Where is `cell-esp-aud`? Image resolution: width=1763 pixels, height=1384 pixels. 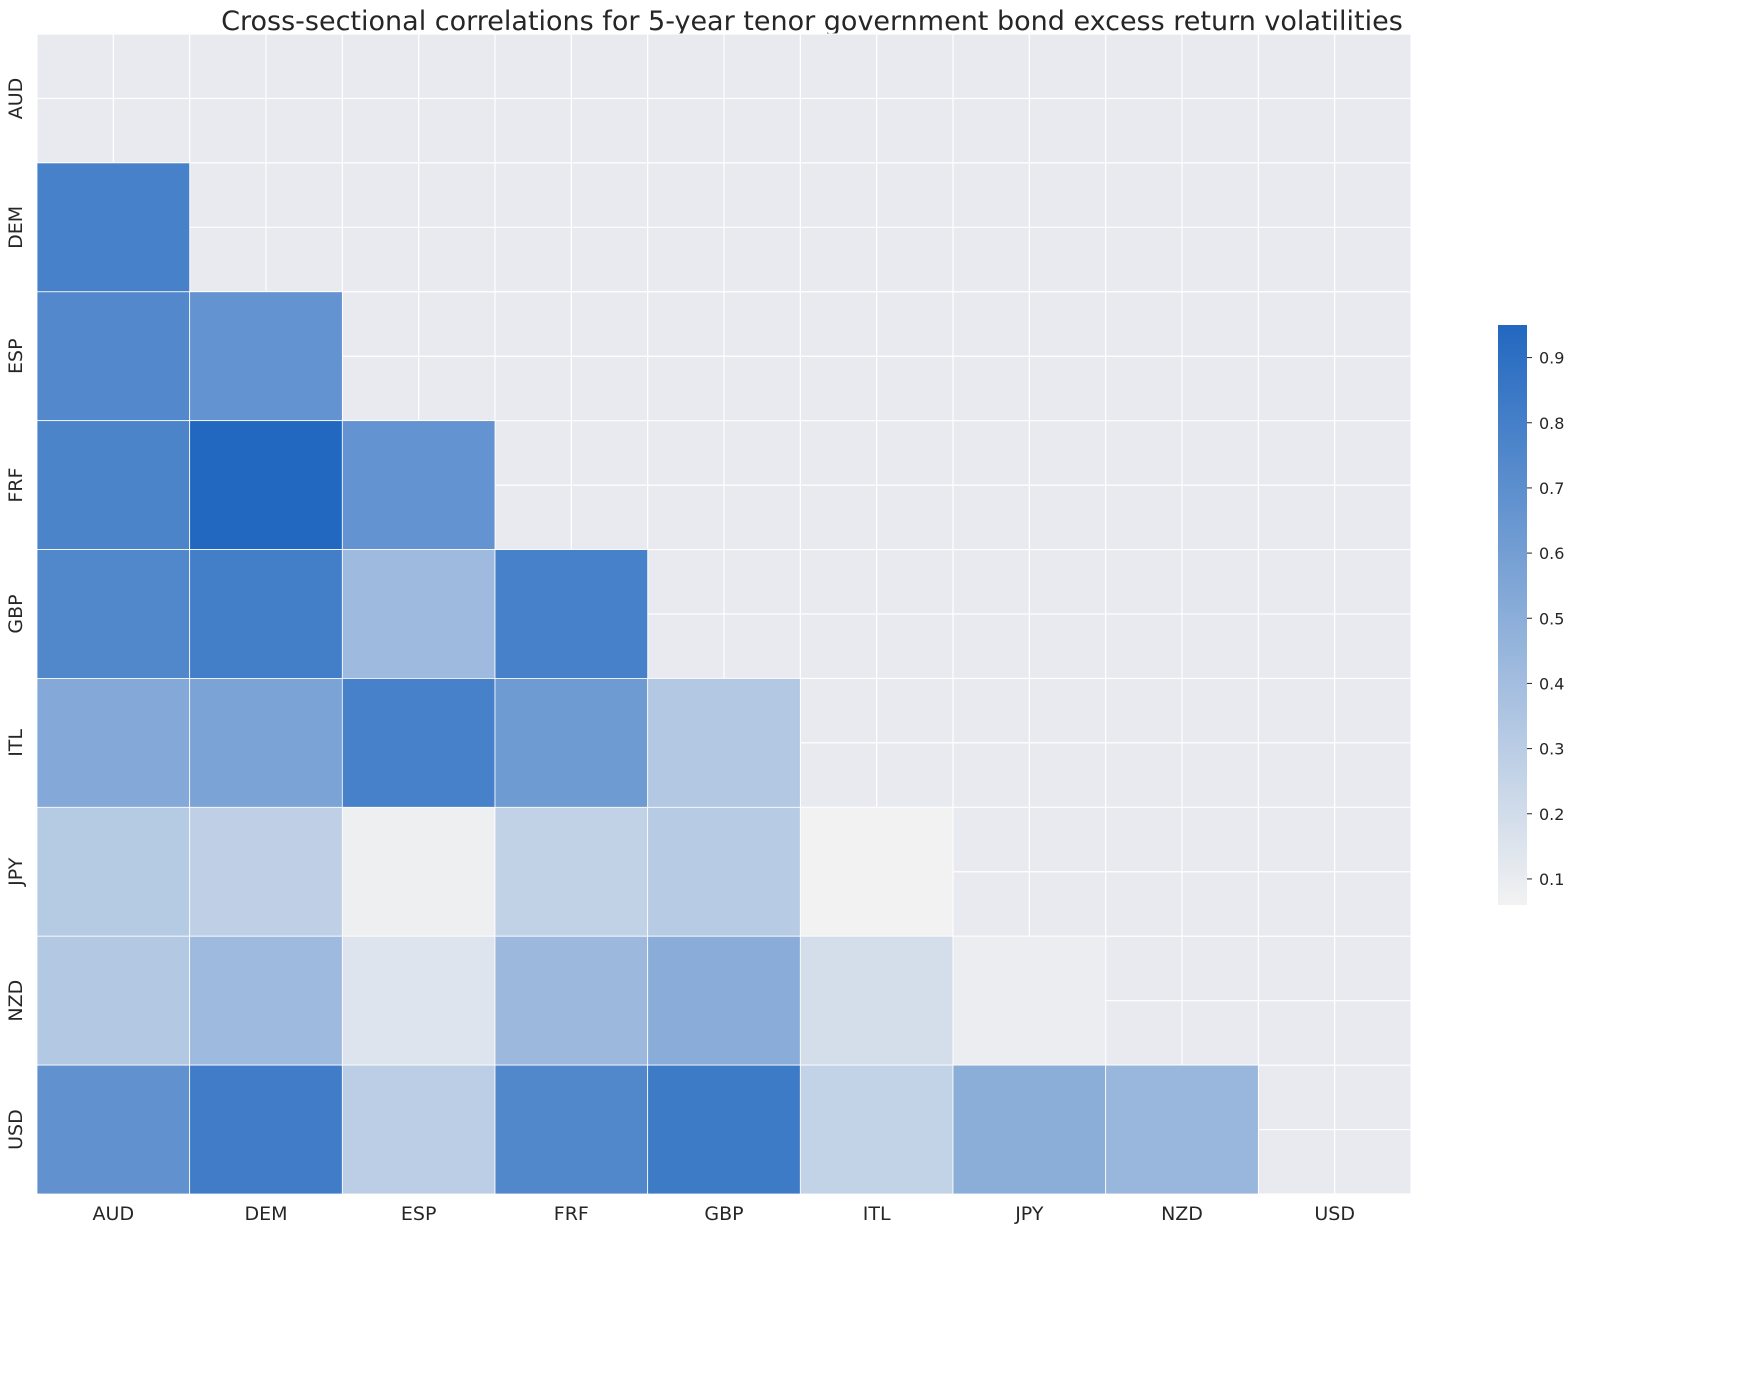
cell-esp-aud is located at coordinates (113, 356).